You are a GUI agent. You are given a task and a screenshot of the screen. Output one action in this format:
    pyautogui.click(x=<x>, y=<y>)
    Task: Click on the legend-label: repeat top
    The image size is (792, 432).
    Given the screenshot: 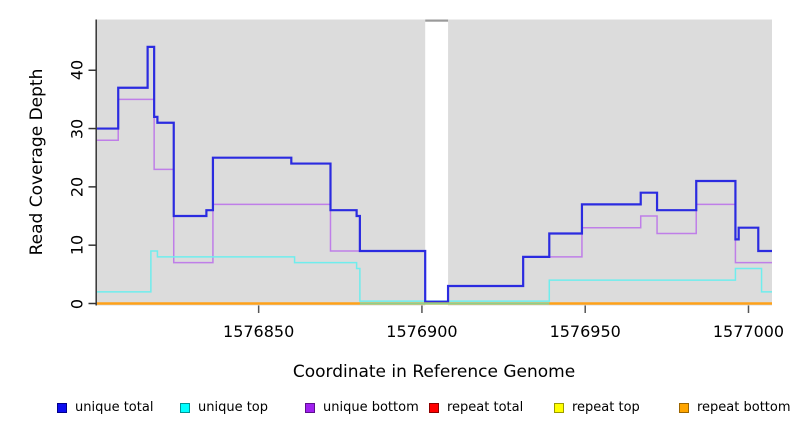 What is the action you would take?
    pyautogui.click(x=606, y=407)
    